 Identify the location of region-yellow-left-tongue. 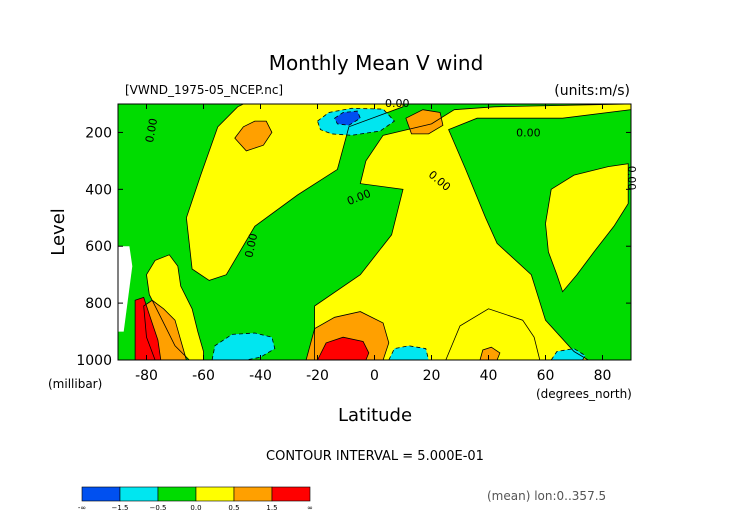
(175, 307).